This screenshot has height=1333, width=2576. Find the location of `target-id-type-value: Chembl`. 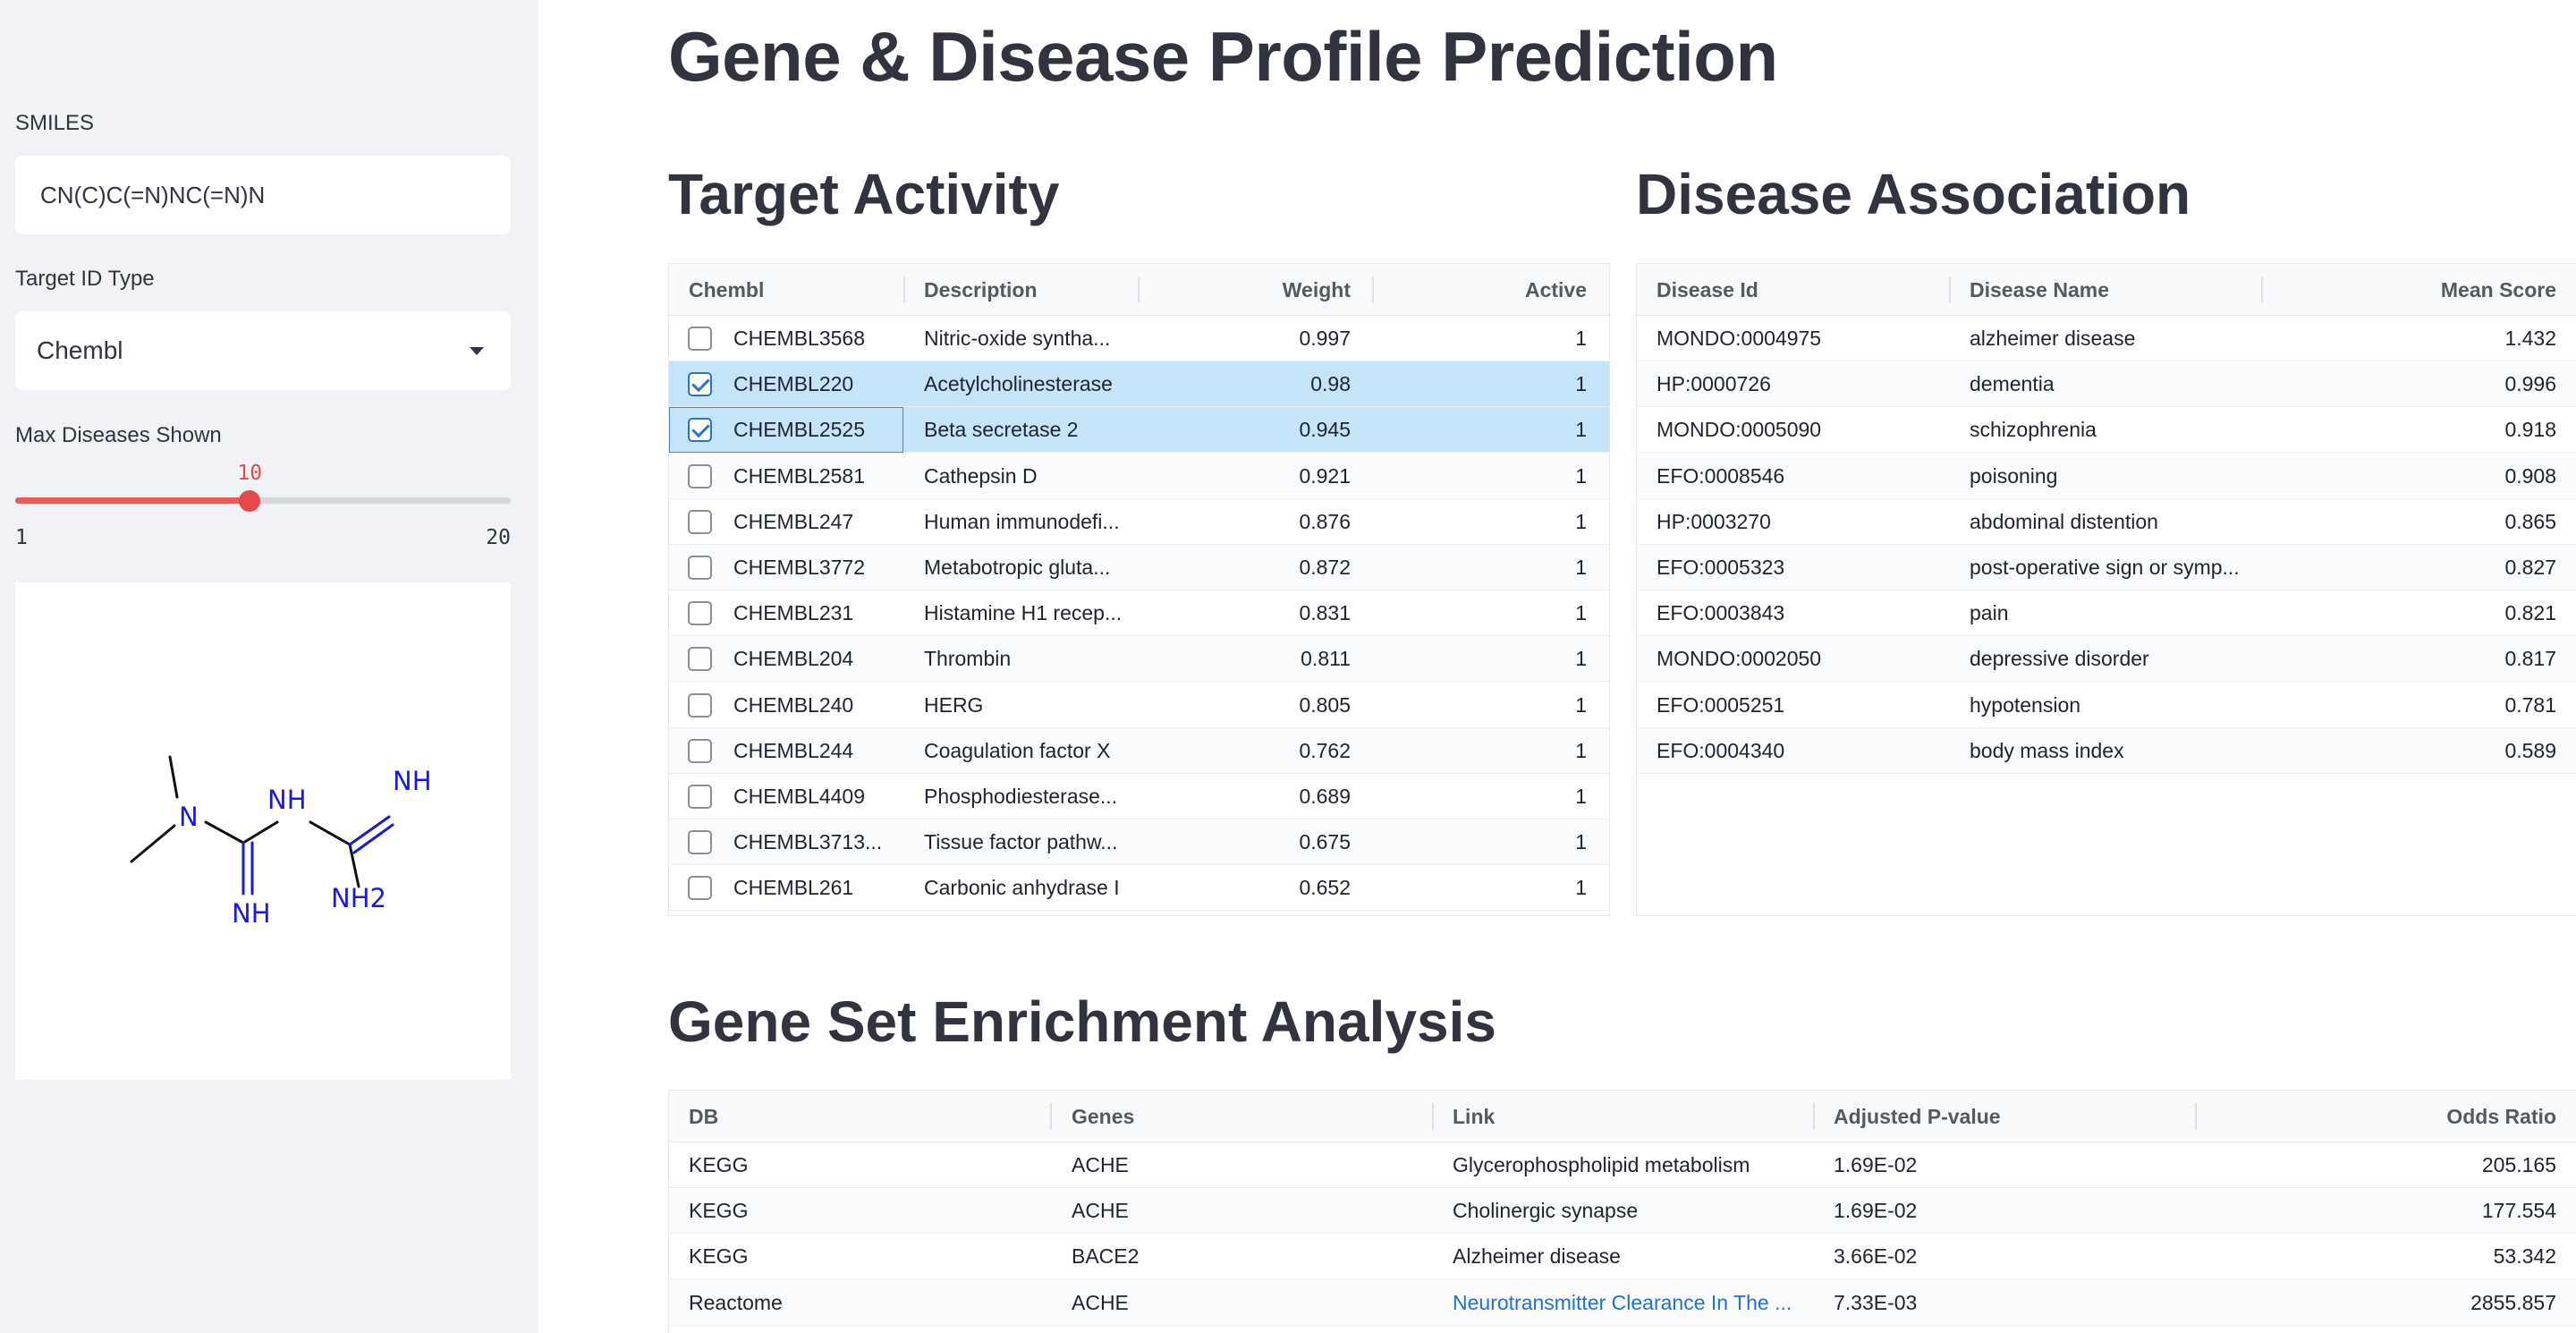

target-id-type-value: Chembl is located at coordinates (80, 350).